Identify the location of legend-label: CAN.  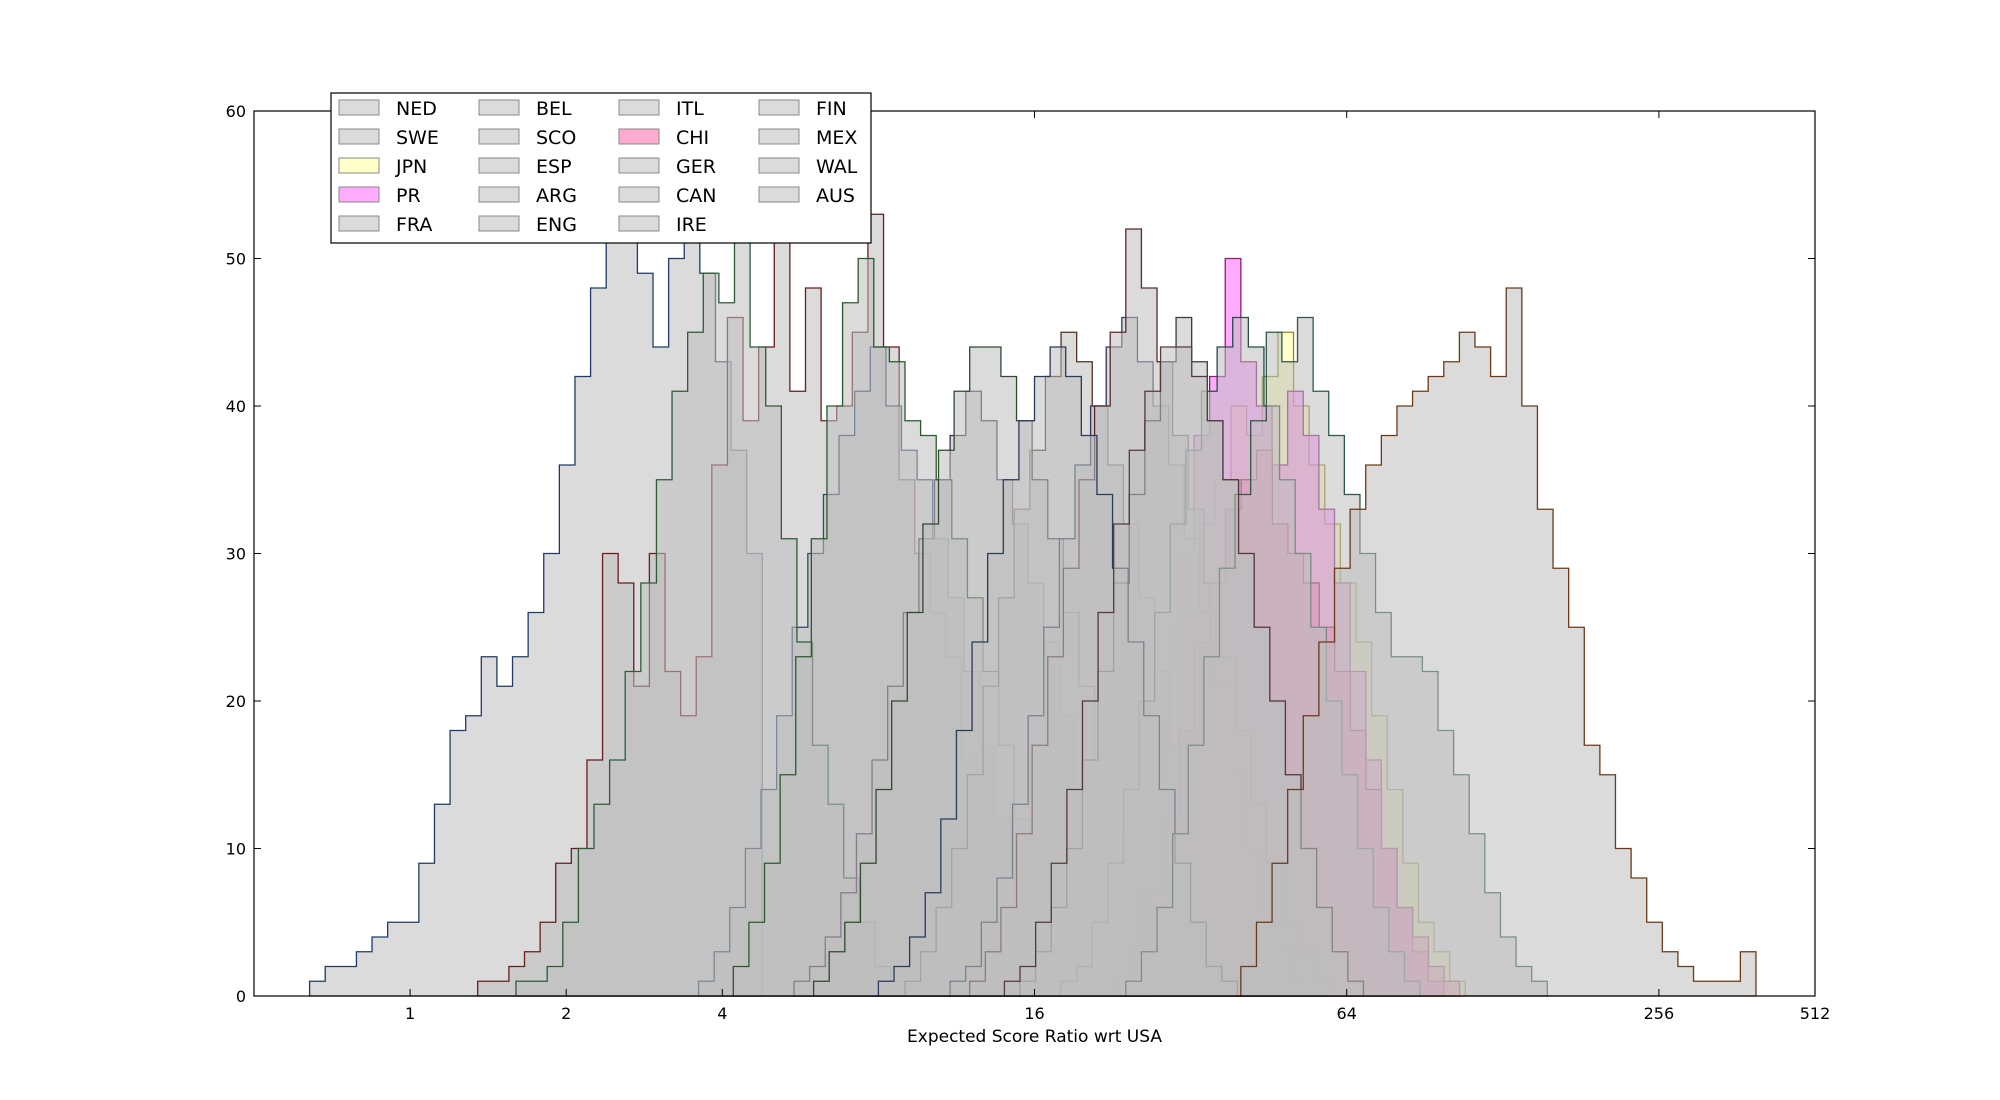
(696, 196).